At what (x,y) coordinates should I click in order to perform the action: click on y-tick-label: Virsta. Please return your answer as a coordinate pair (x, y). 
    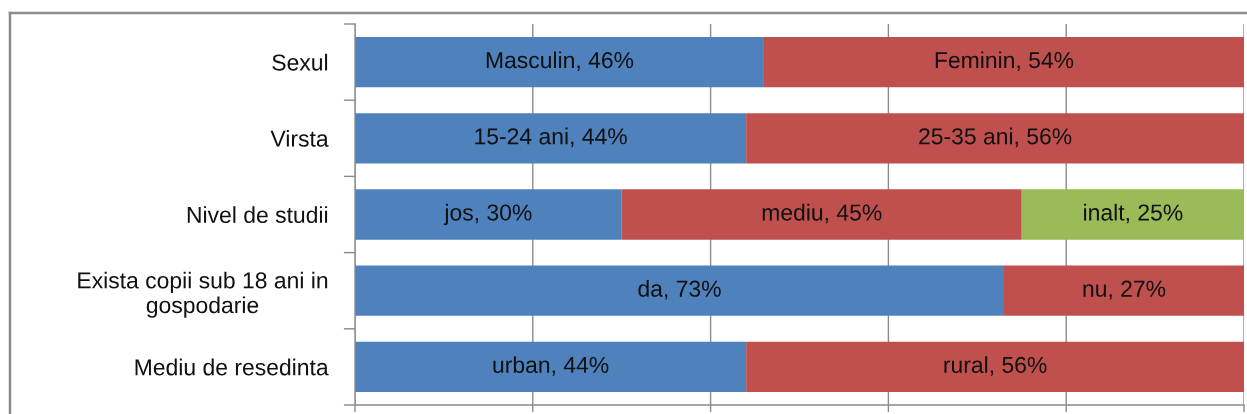
    Looking at the image, I should click on (299, 138).